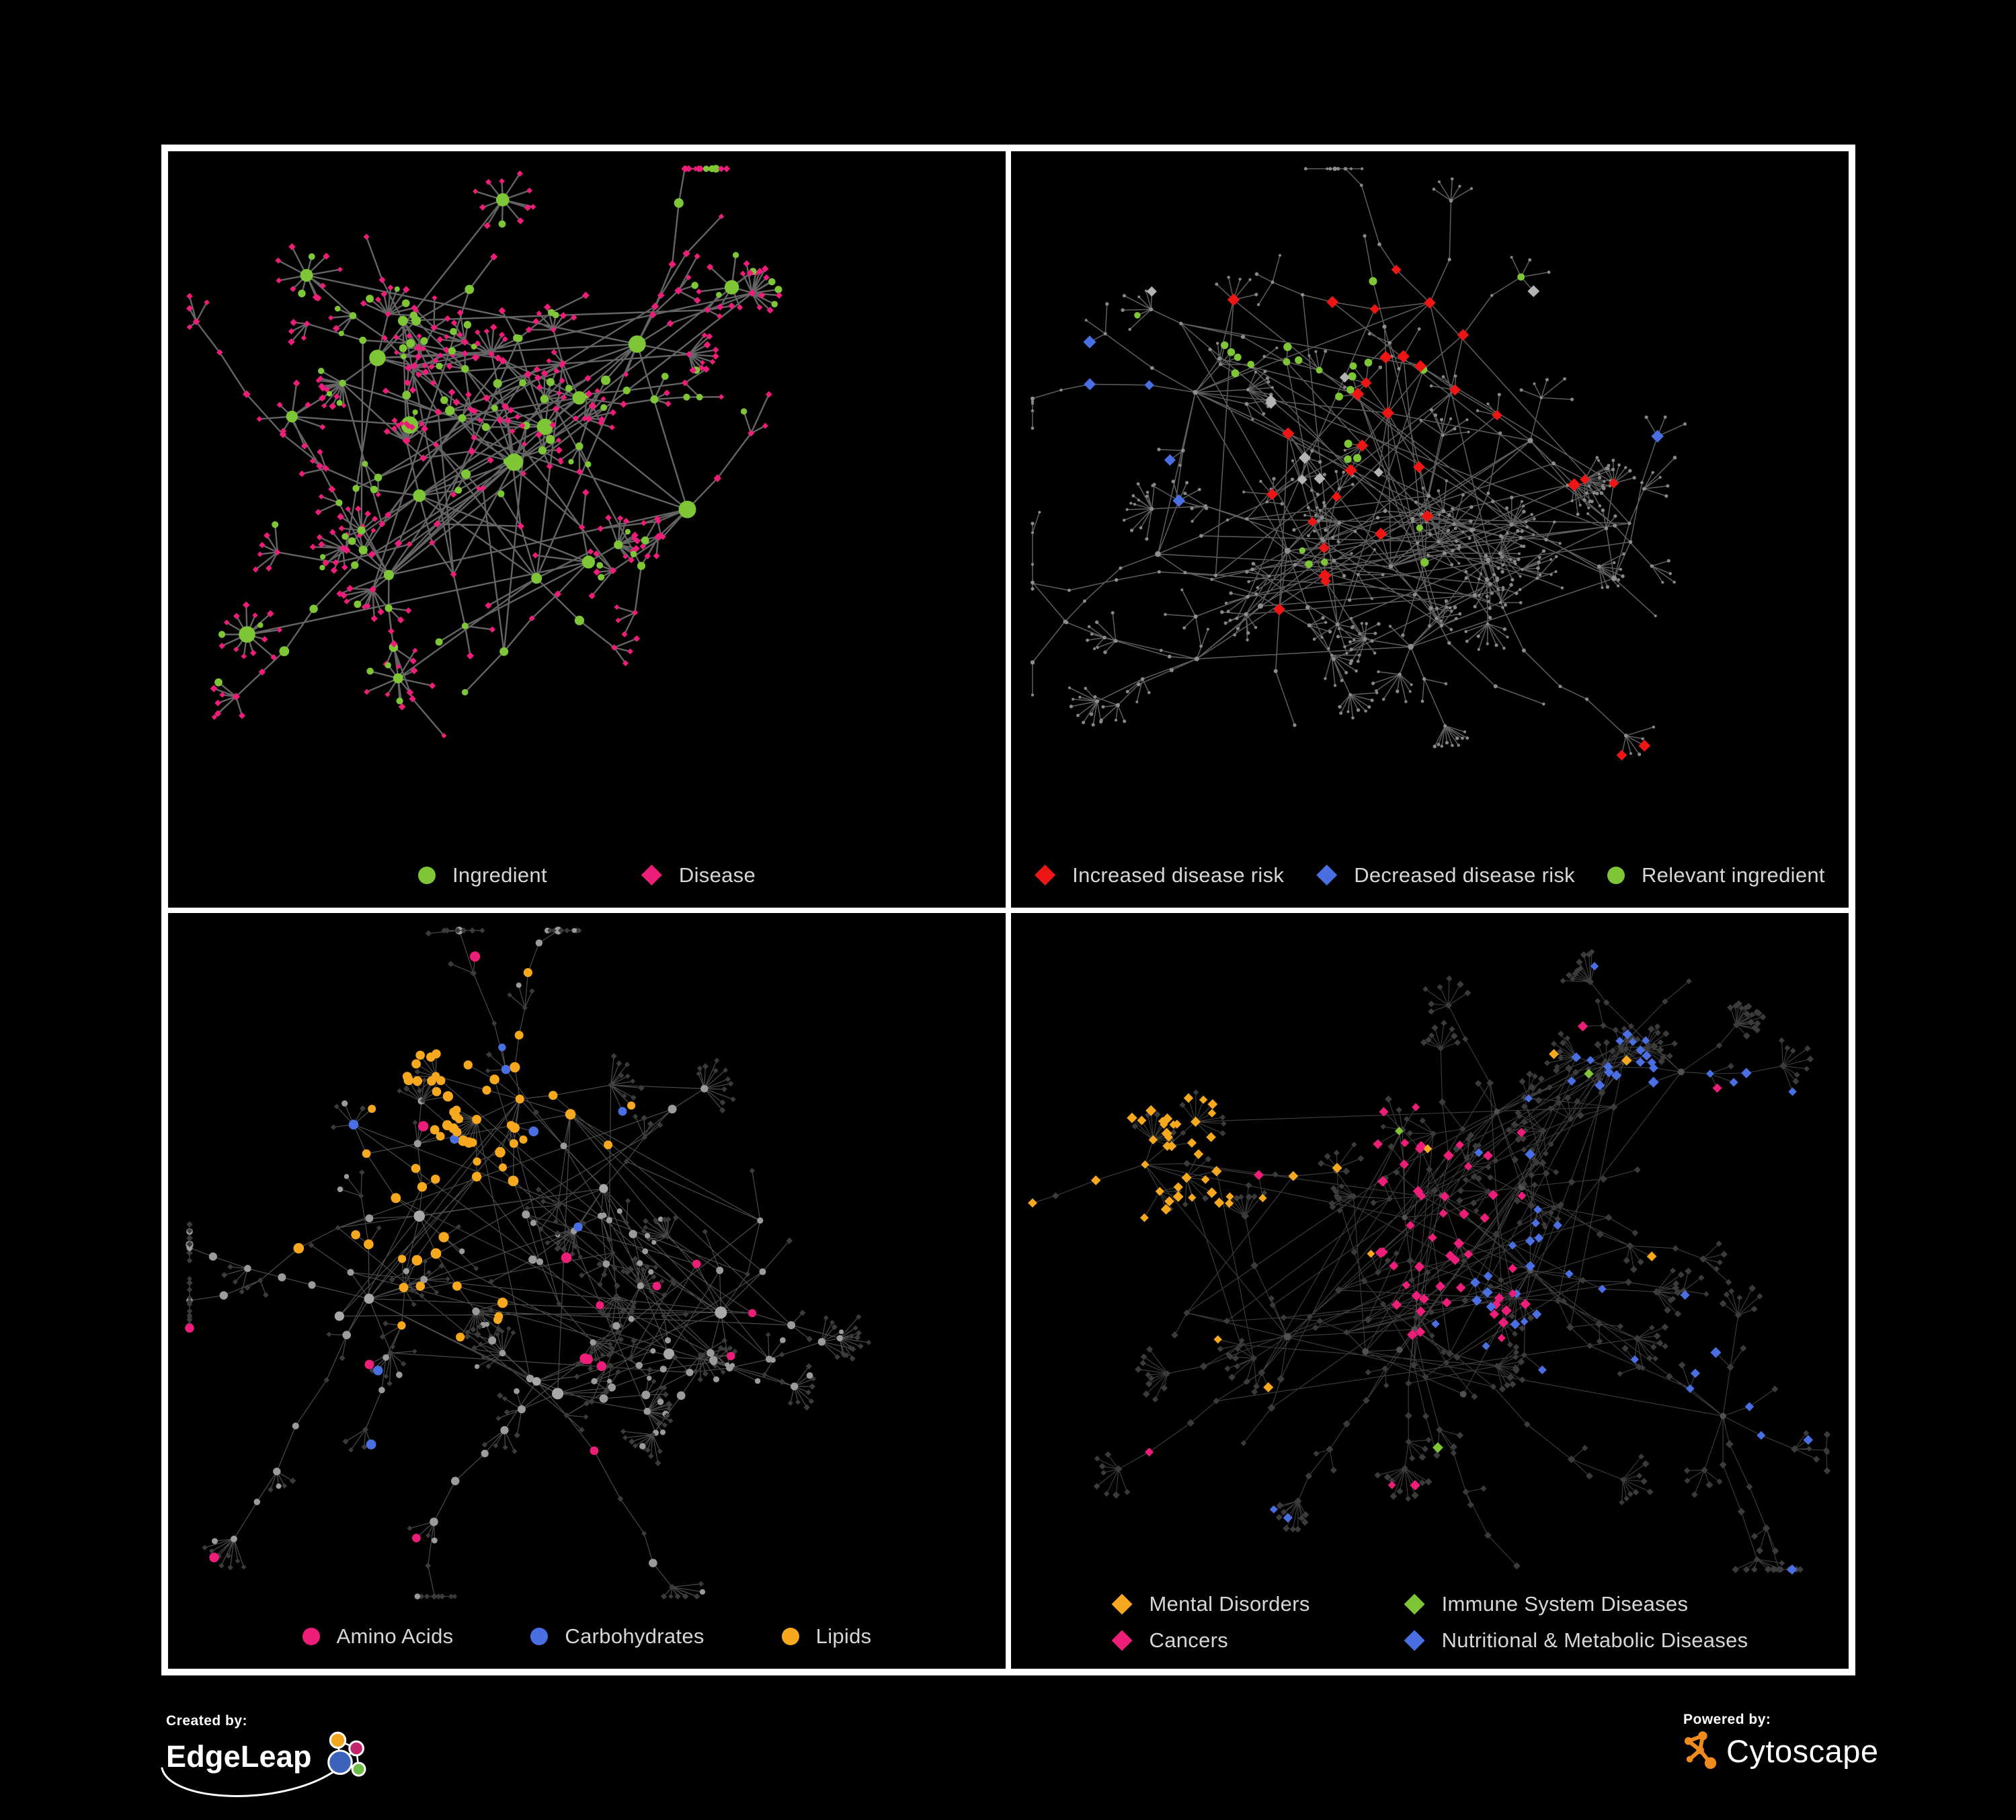  I want to click on legend-label: Increased disease risk, so click(1178, 875).